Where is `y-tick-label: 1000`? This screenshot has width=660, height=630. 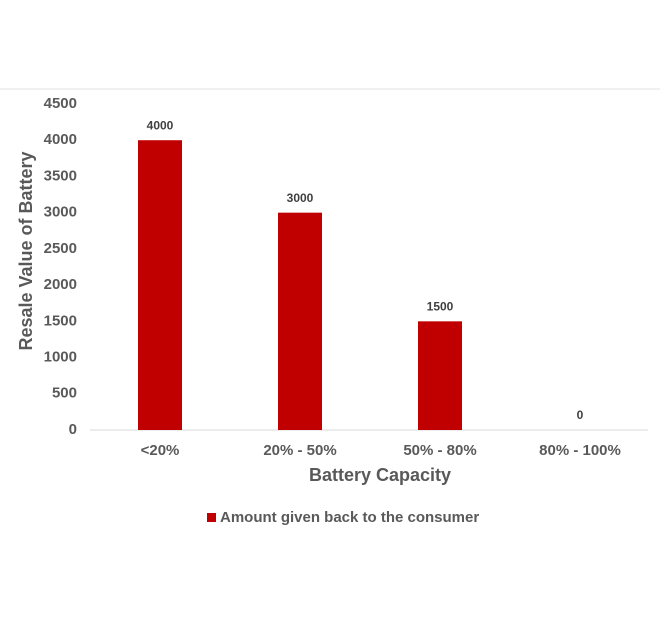
y-tick-label: 1000 is located at coordinates (60, 357).